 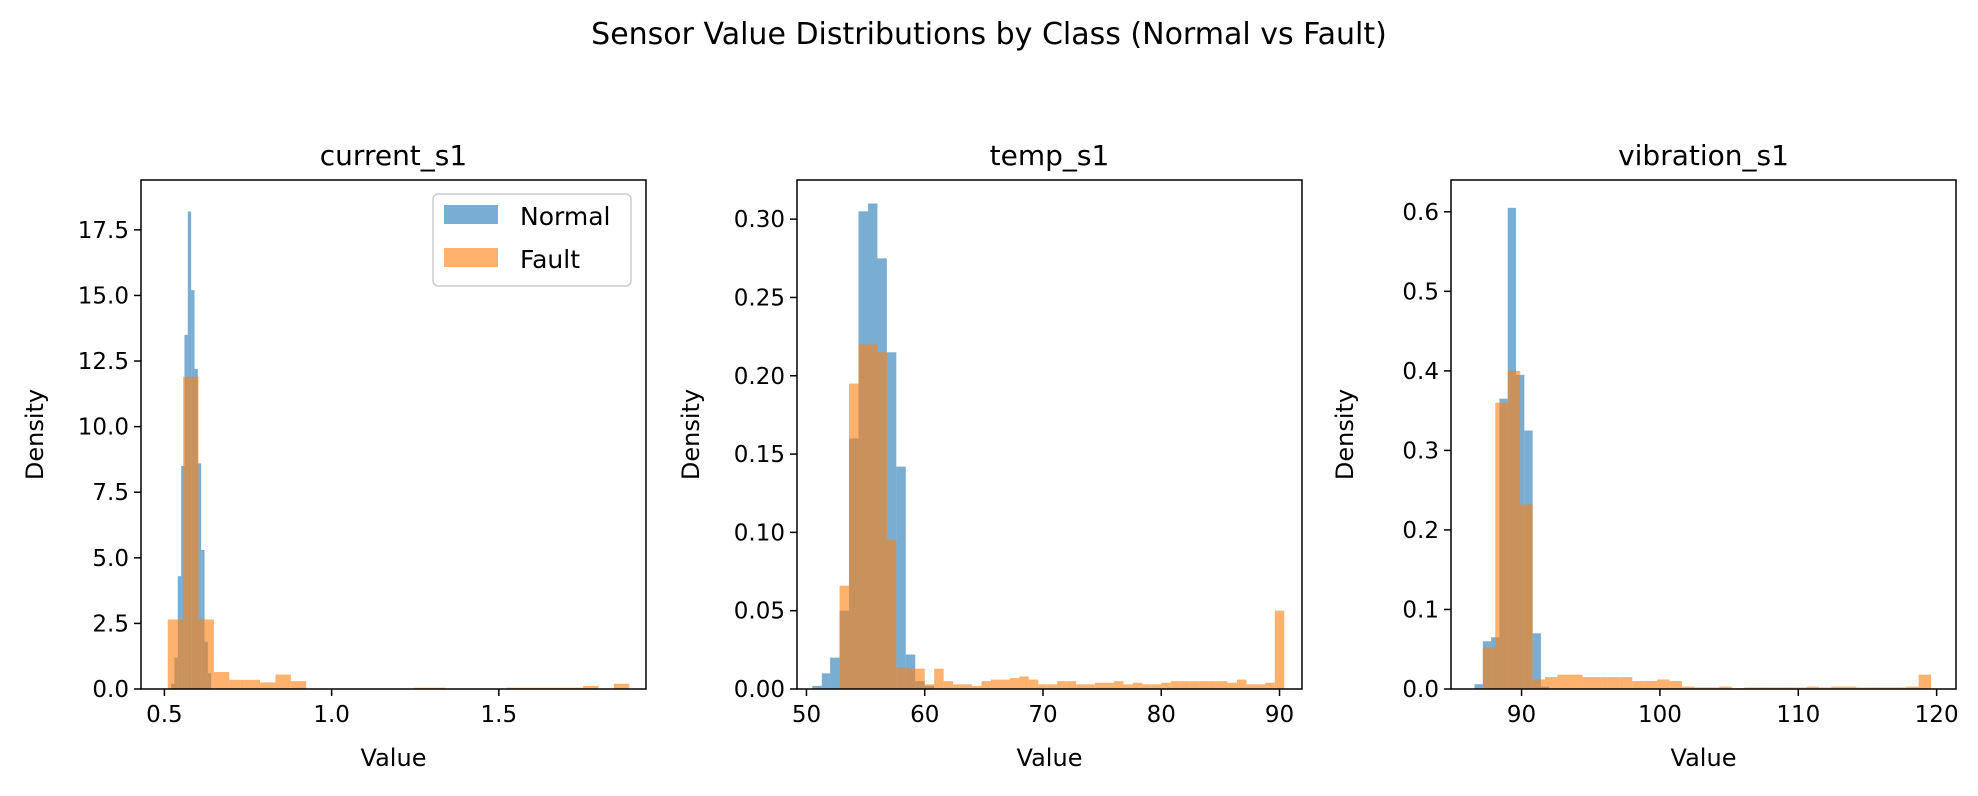 What do you see at coordinates (35, 434) in the screenshot?
I see `y-axis-label: Density` at bounding box center [35, 434].